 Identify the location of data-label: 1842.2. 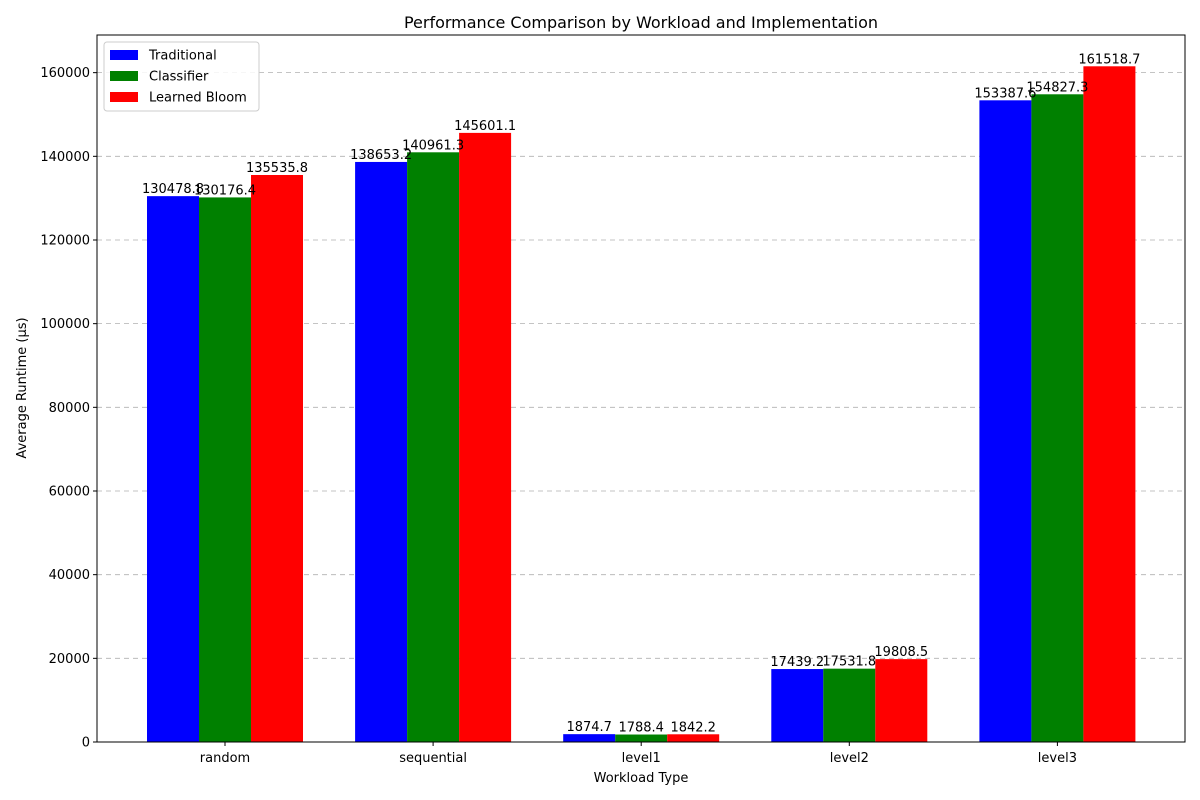
(693, 727).